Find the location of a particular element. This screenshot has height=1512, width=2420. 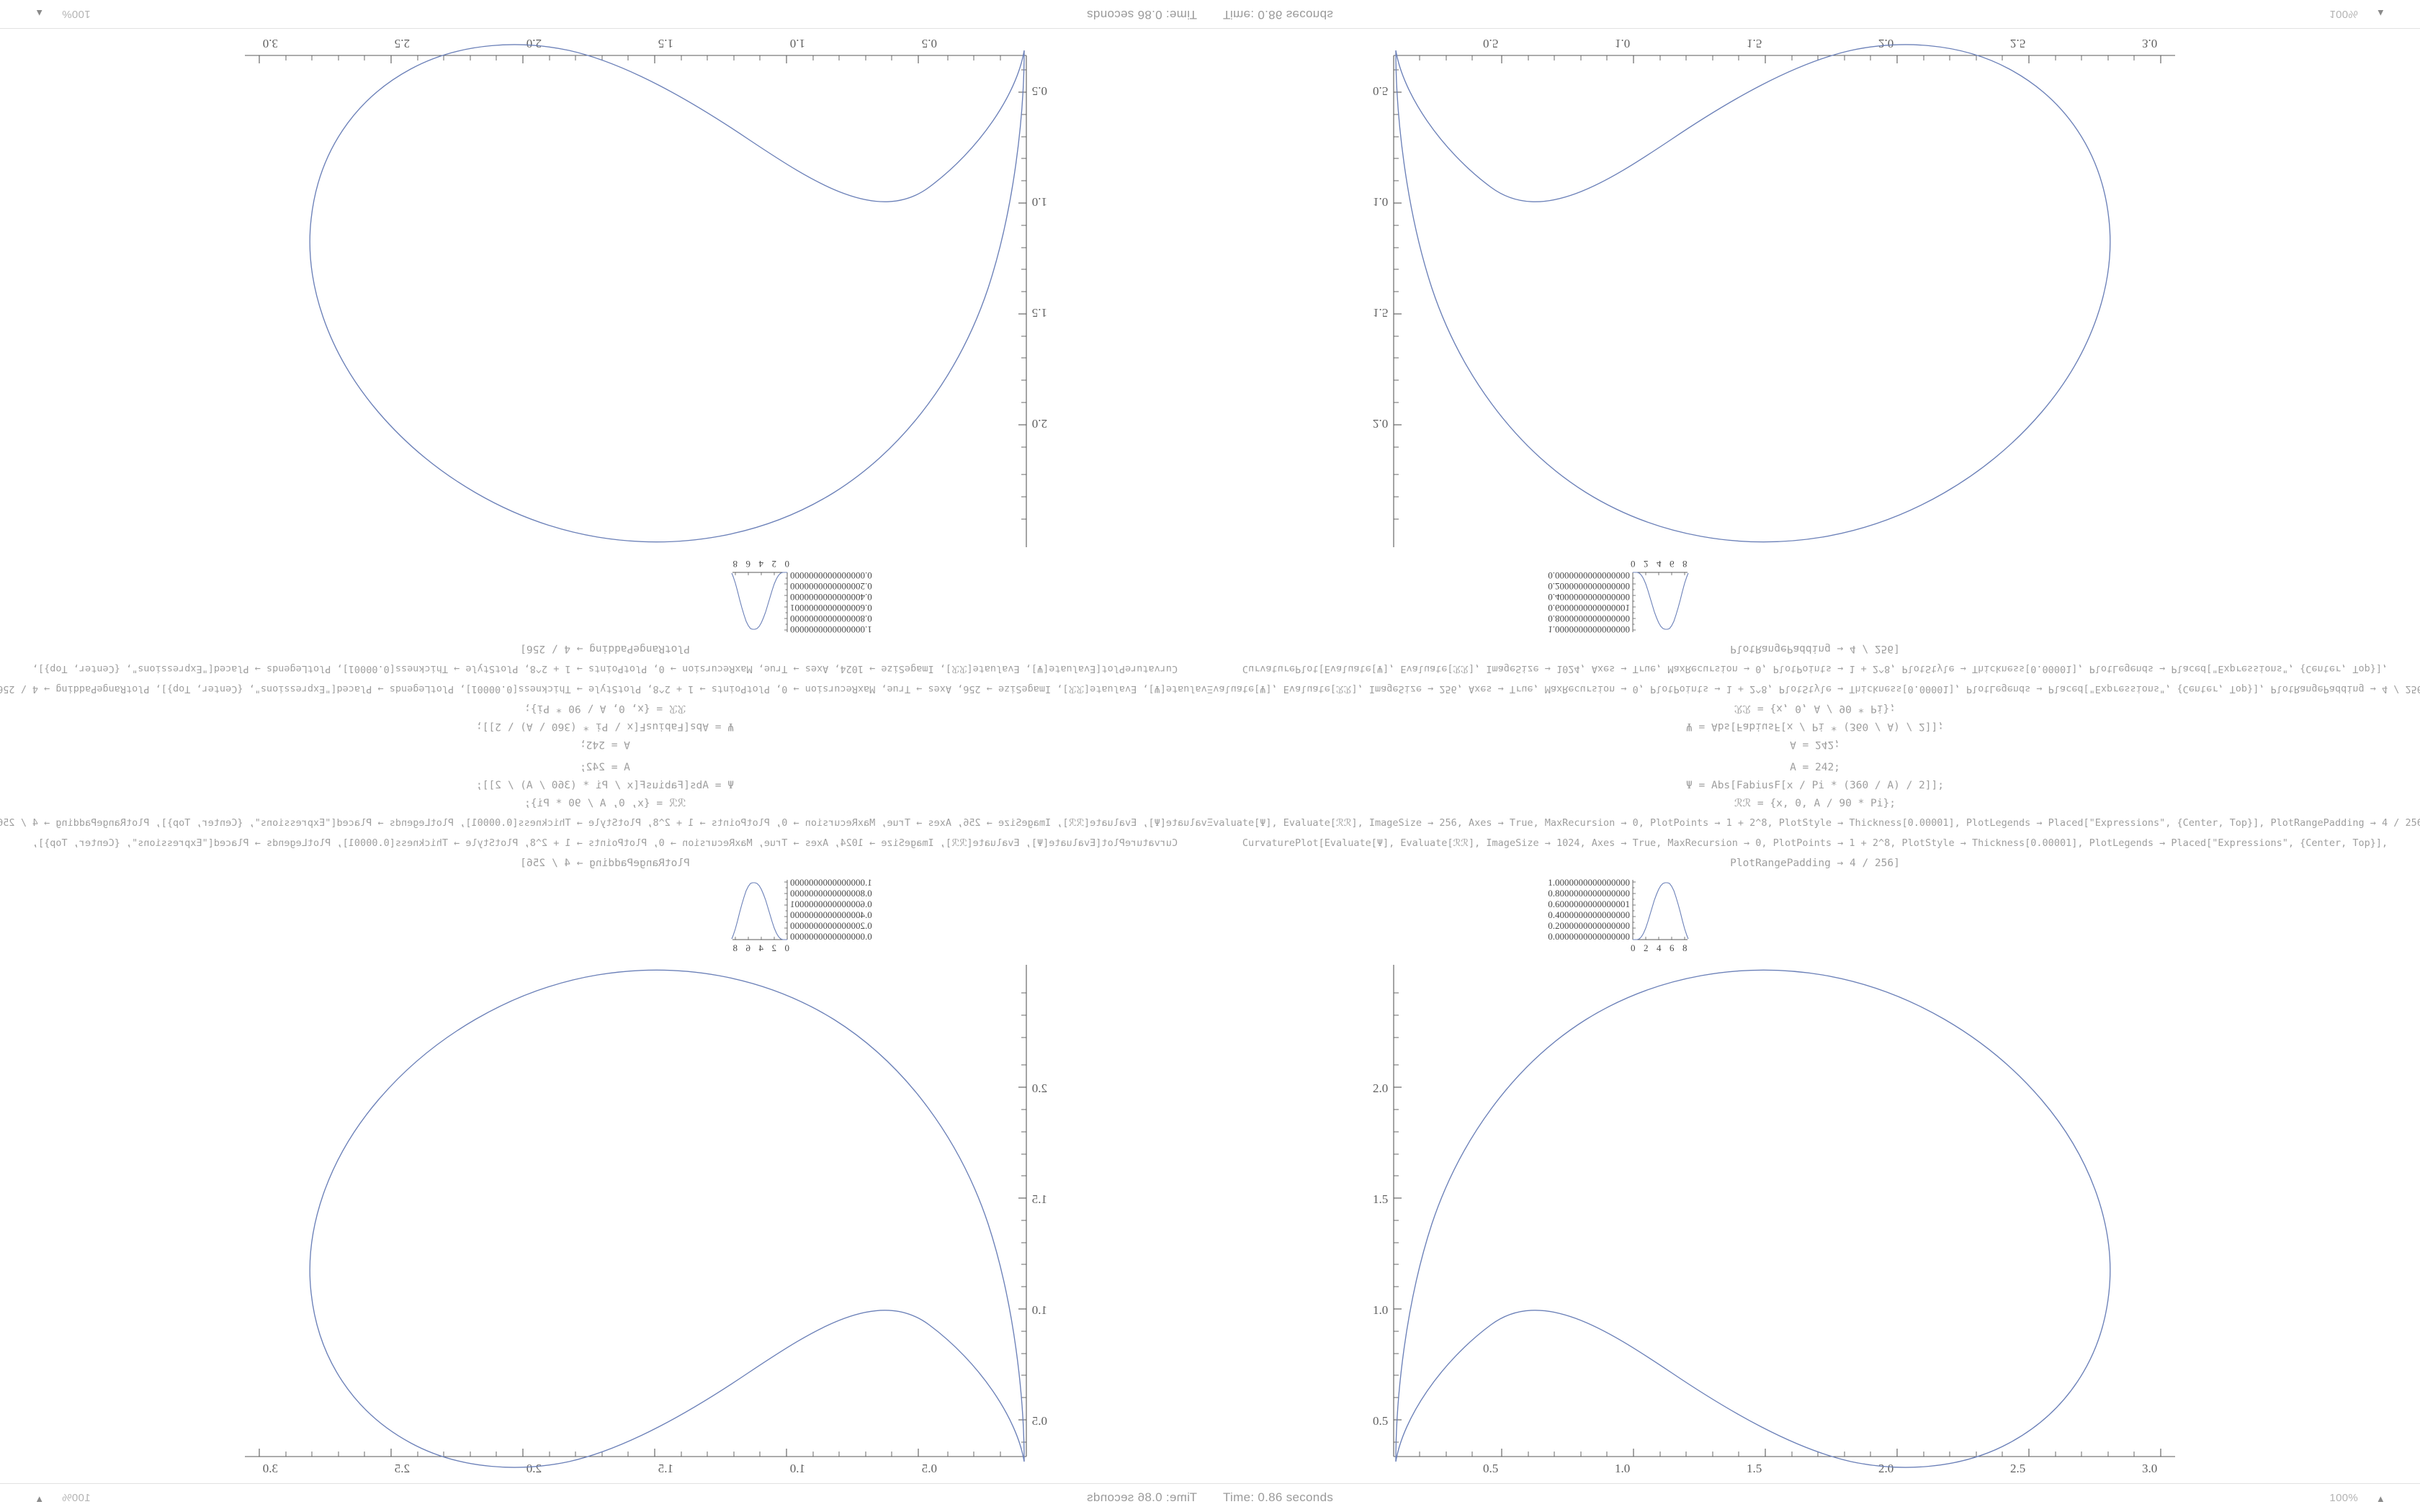

plot-xtick-0-5: 0.5 is located at coordinates (1491, 1468).